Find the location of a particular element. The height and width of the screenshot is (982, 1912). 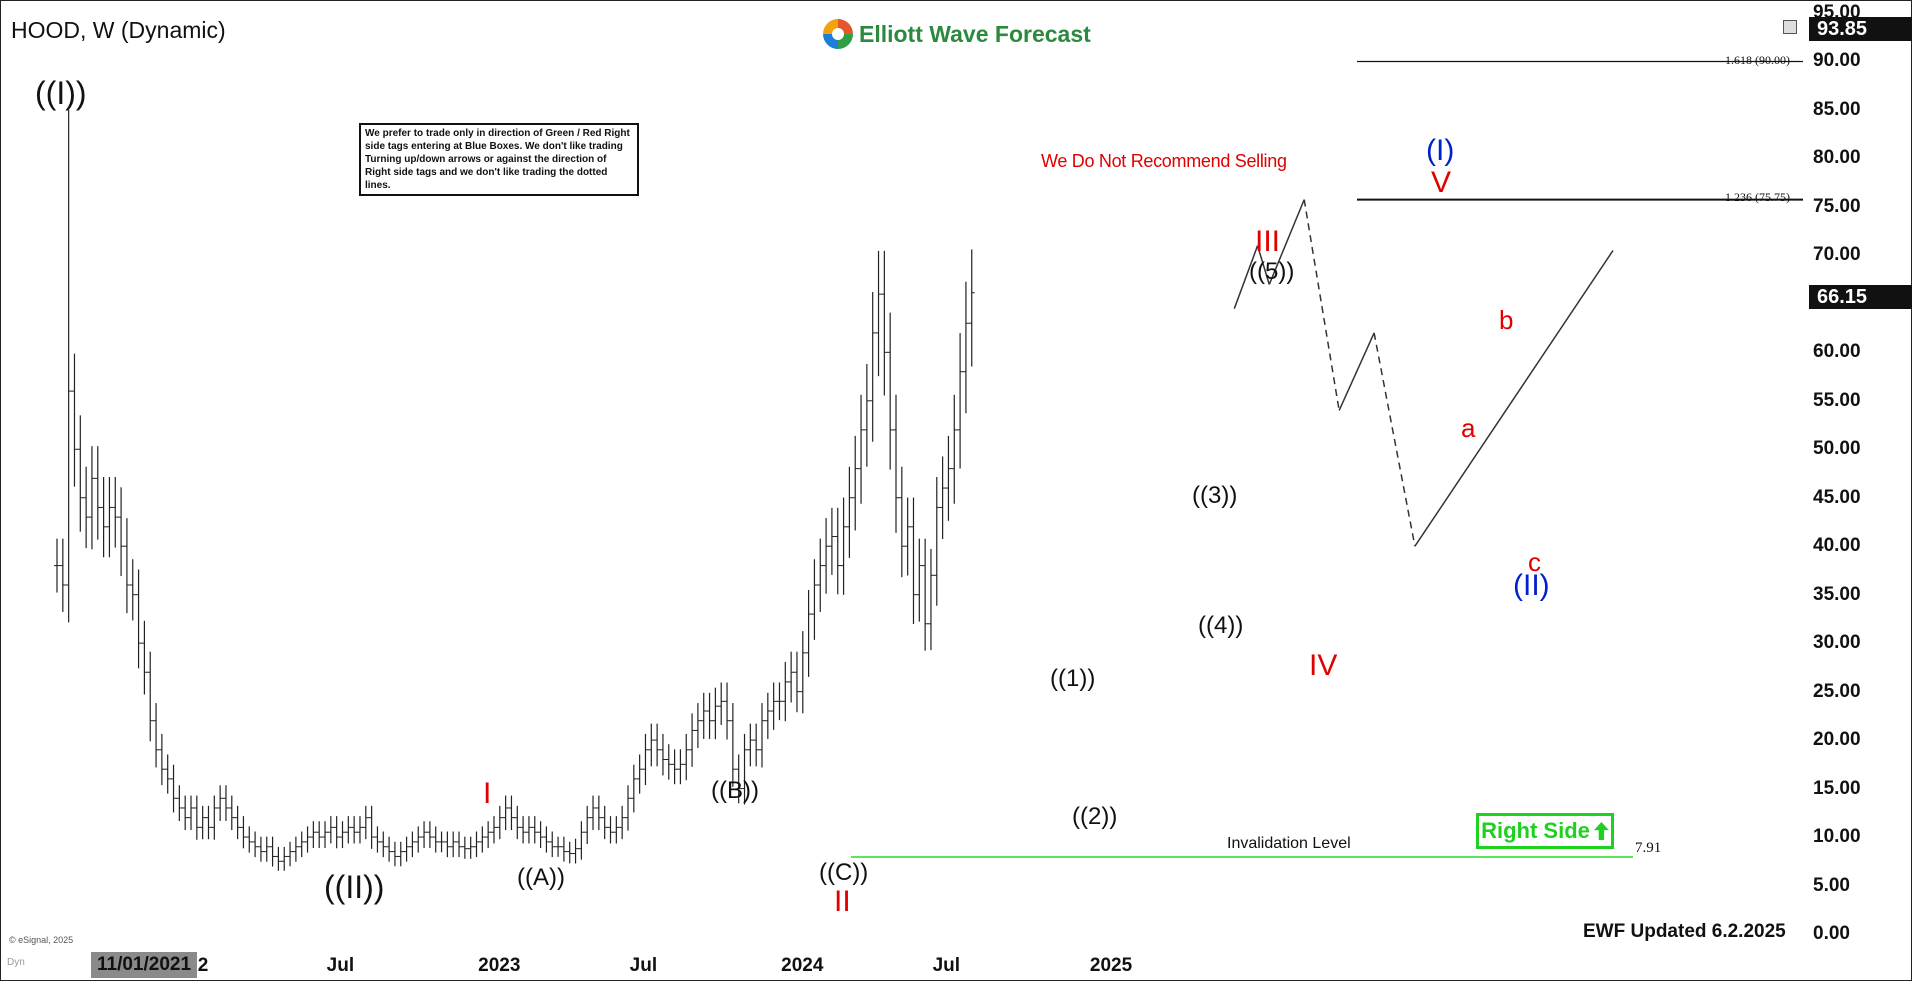

price-tick: 50.00 is located at coordinates (1837, 449).